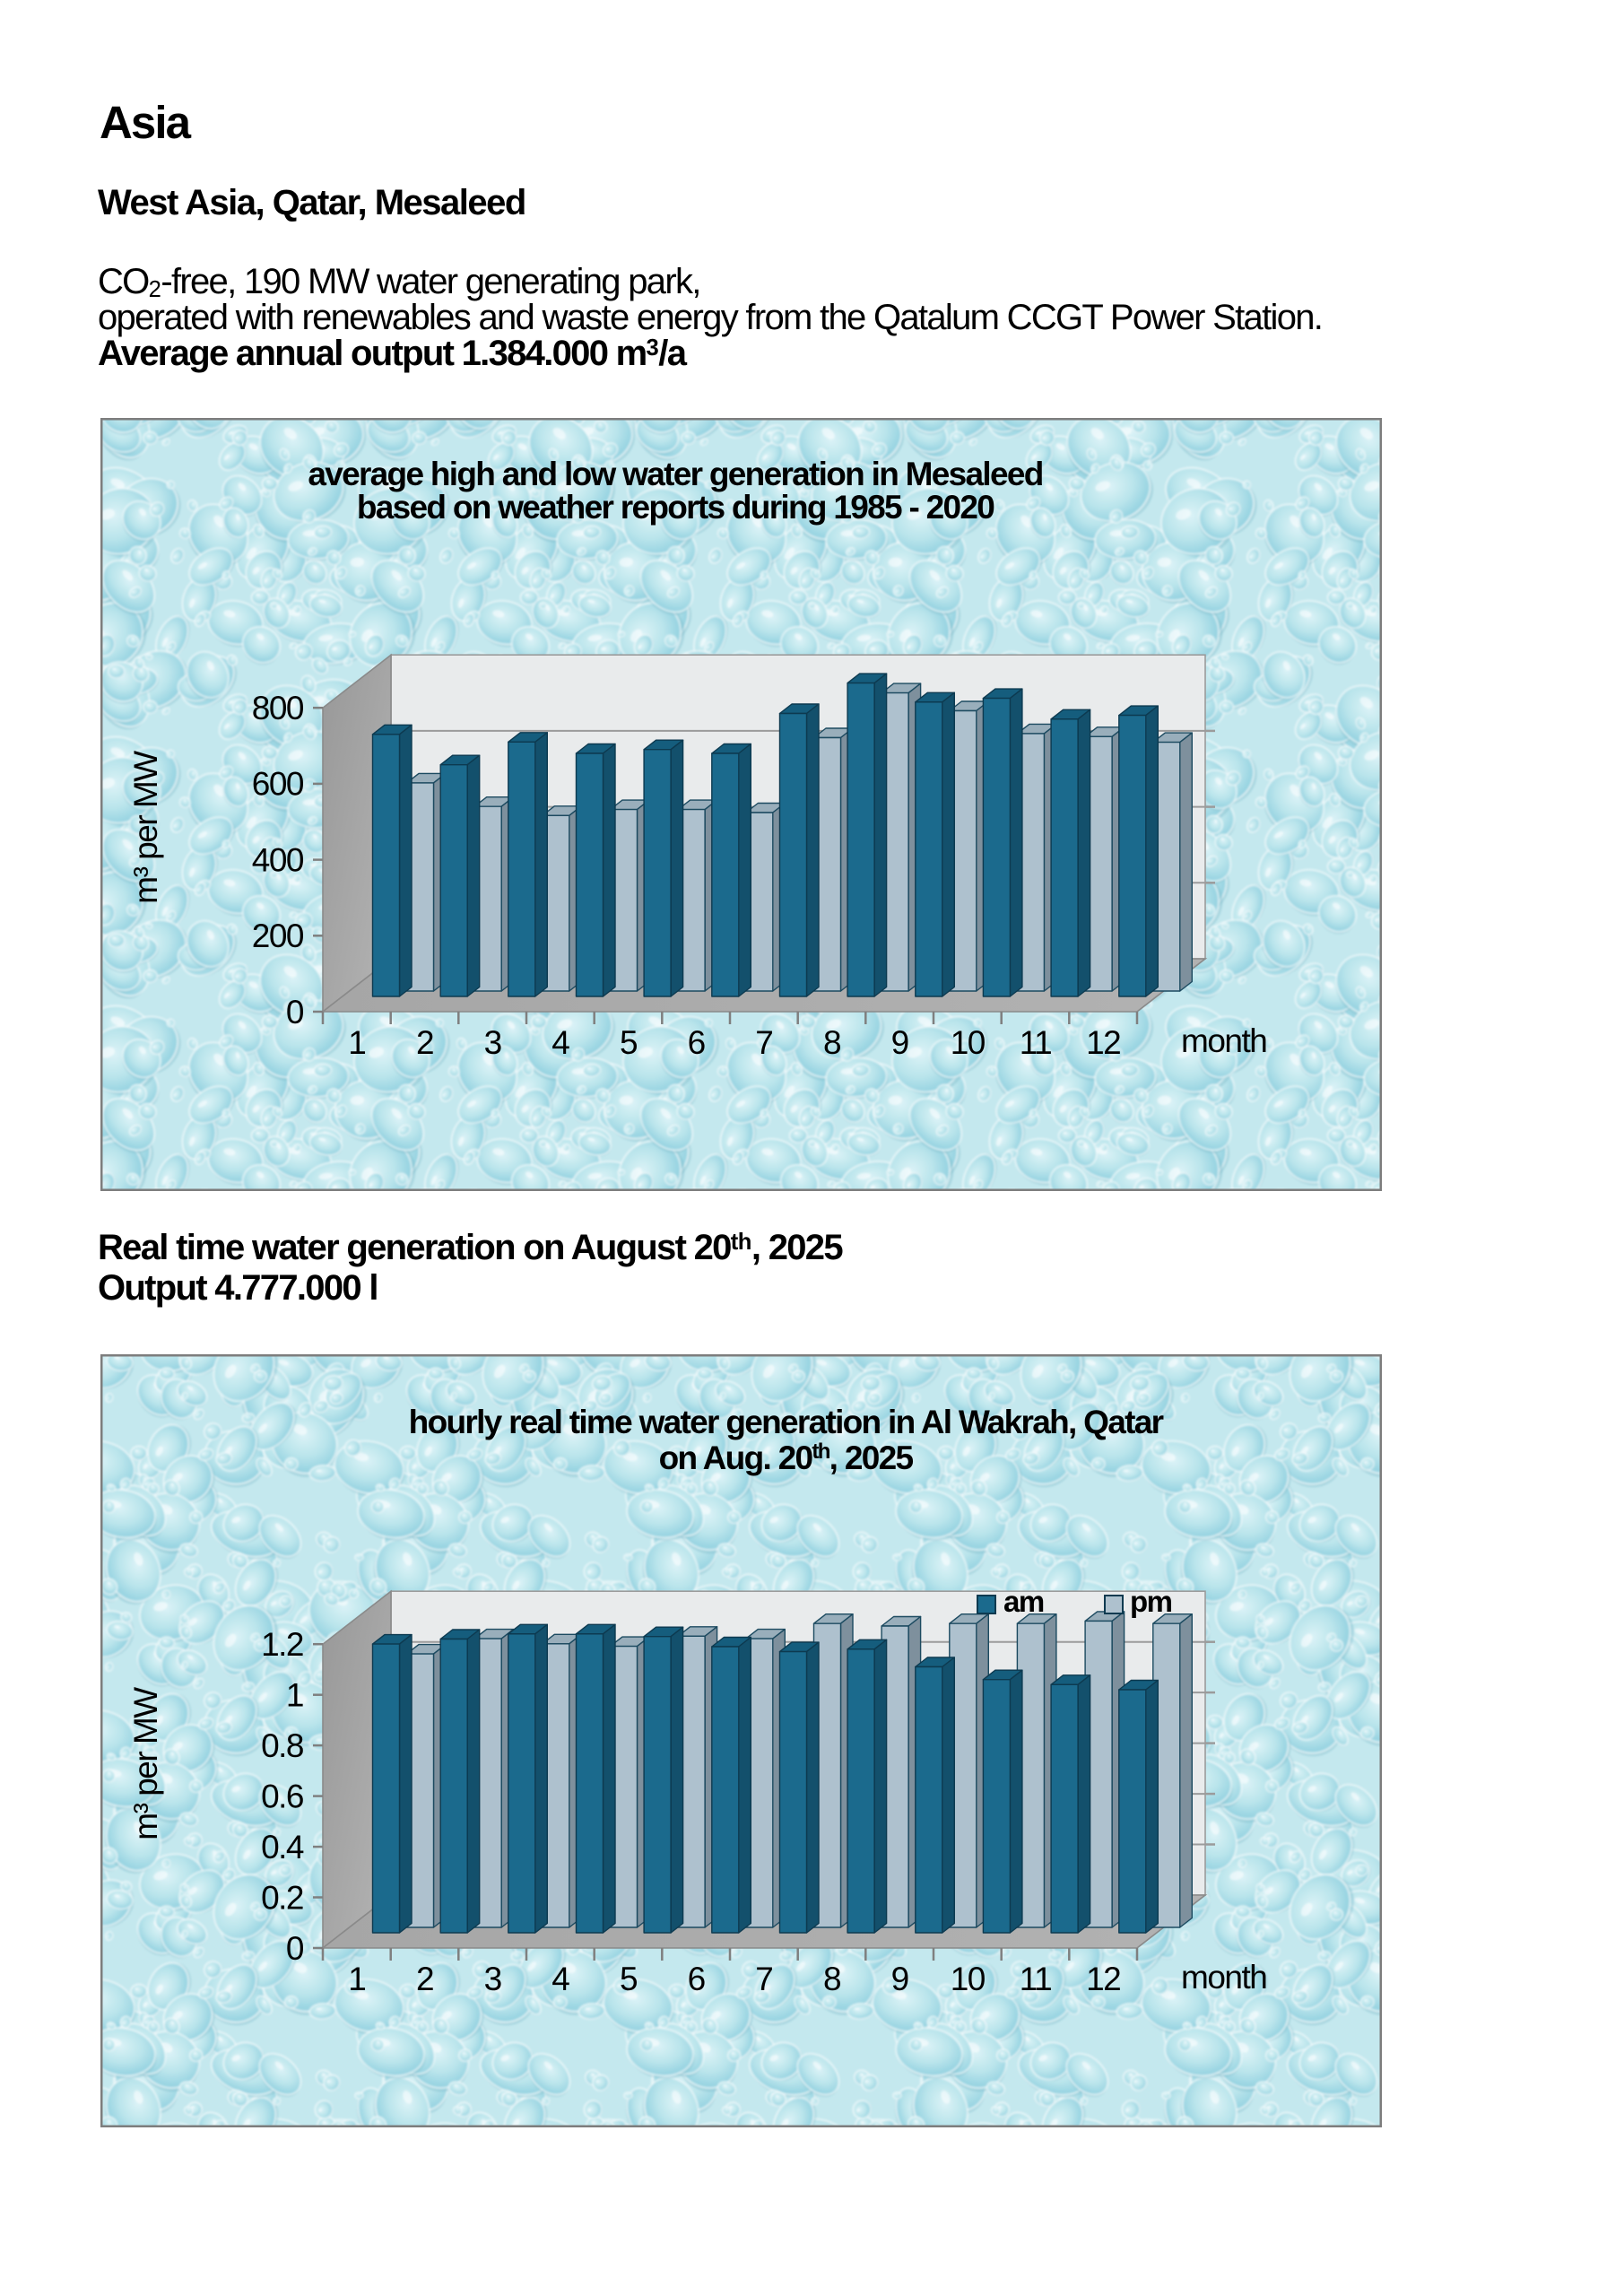 The width and height of the screenshot is (1624, 2296). Describe the element at coordinates (282, 1745) in the screenshot. I see `svg-text: 0.8` at that location.